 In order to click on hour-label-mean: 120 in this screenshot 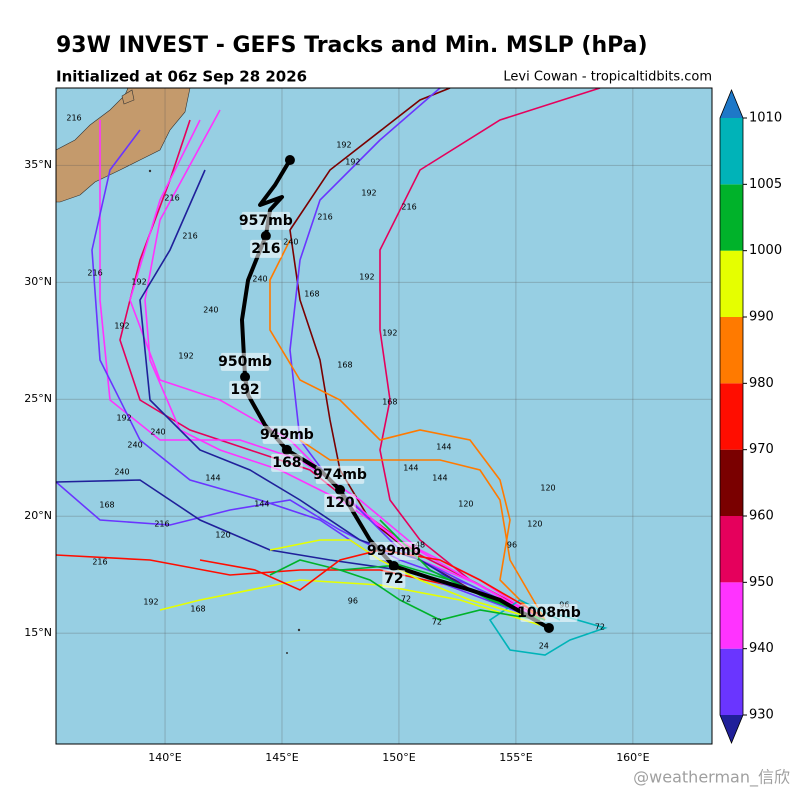, I will do `click(339, 503)`.